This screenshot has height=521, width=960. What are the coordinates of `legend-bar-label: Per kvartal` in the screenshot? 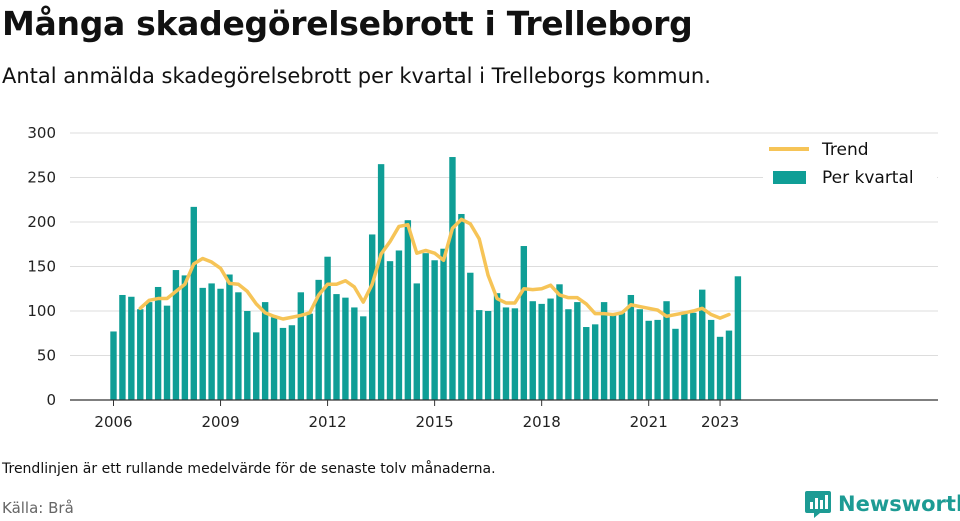 It's located at (868, 178).